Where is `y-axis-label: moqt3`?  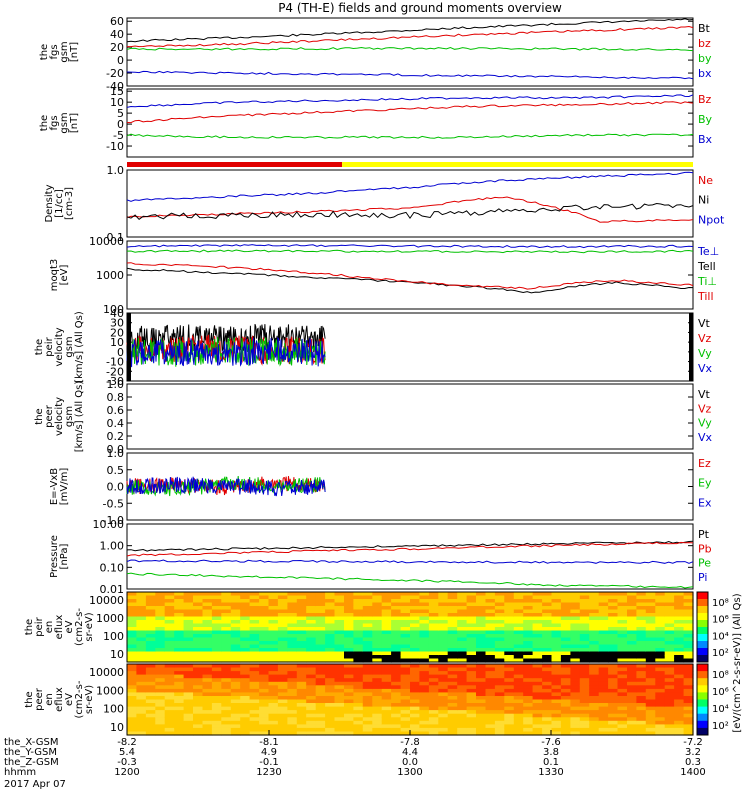
y-axis-label: moqt3 is located at coordinates (54, 275).